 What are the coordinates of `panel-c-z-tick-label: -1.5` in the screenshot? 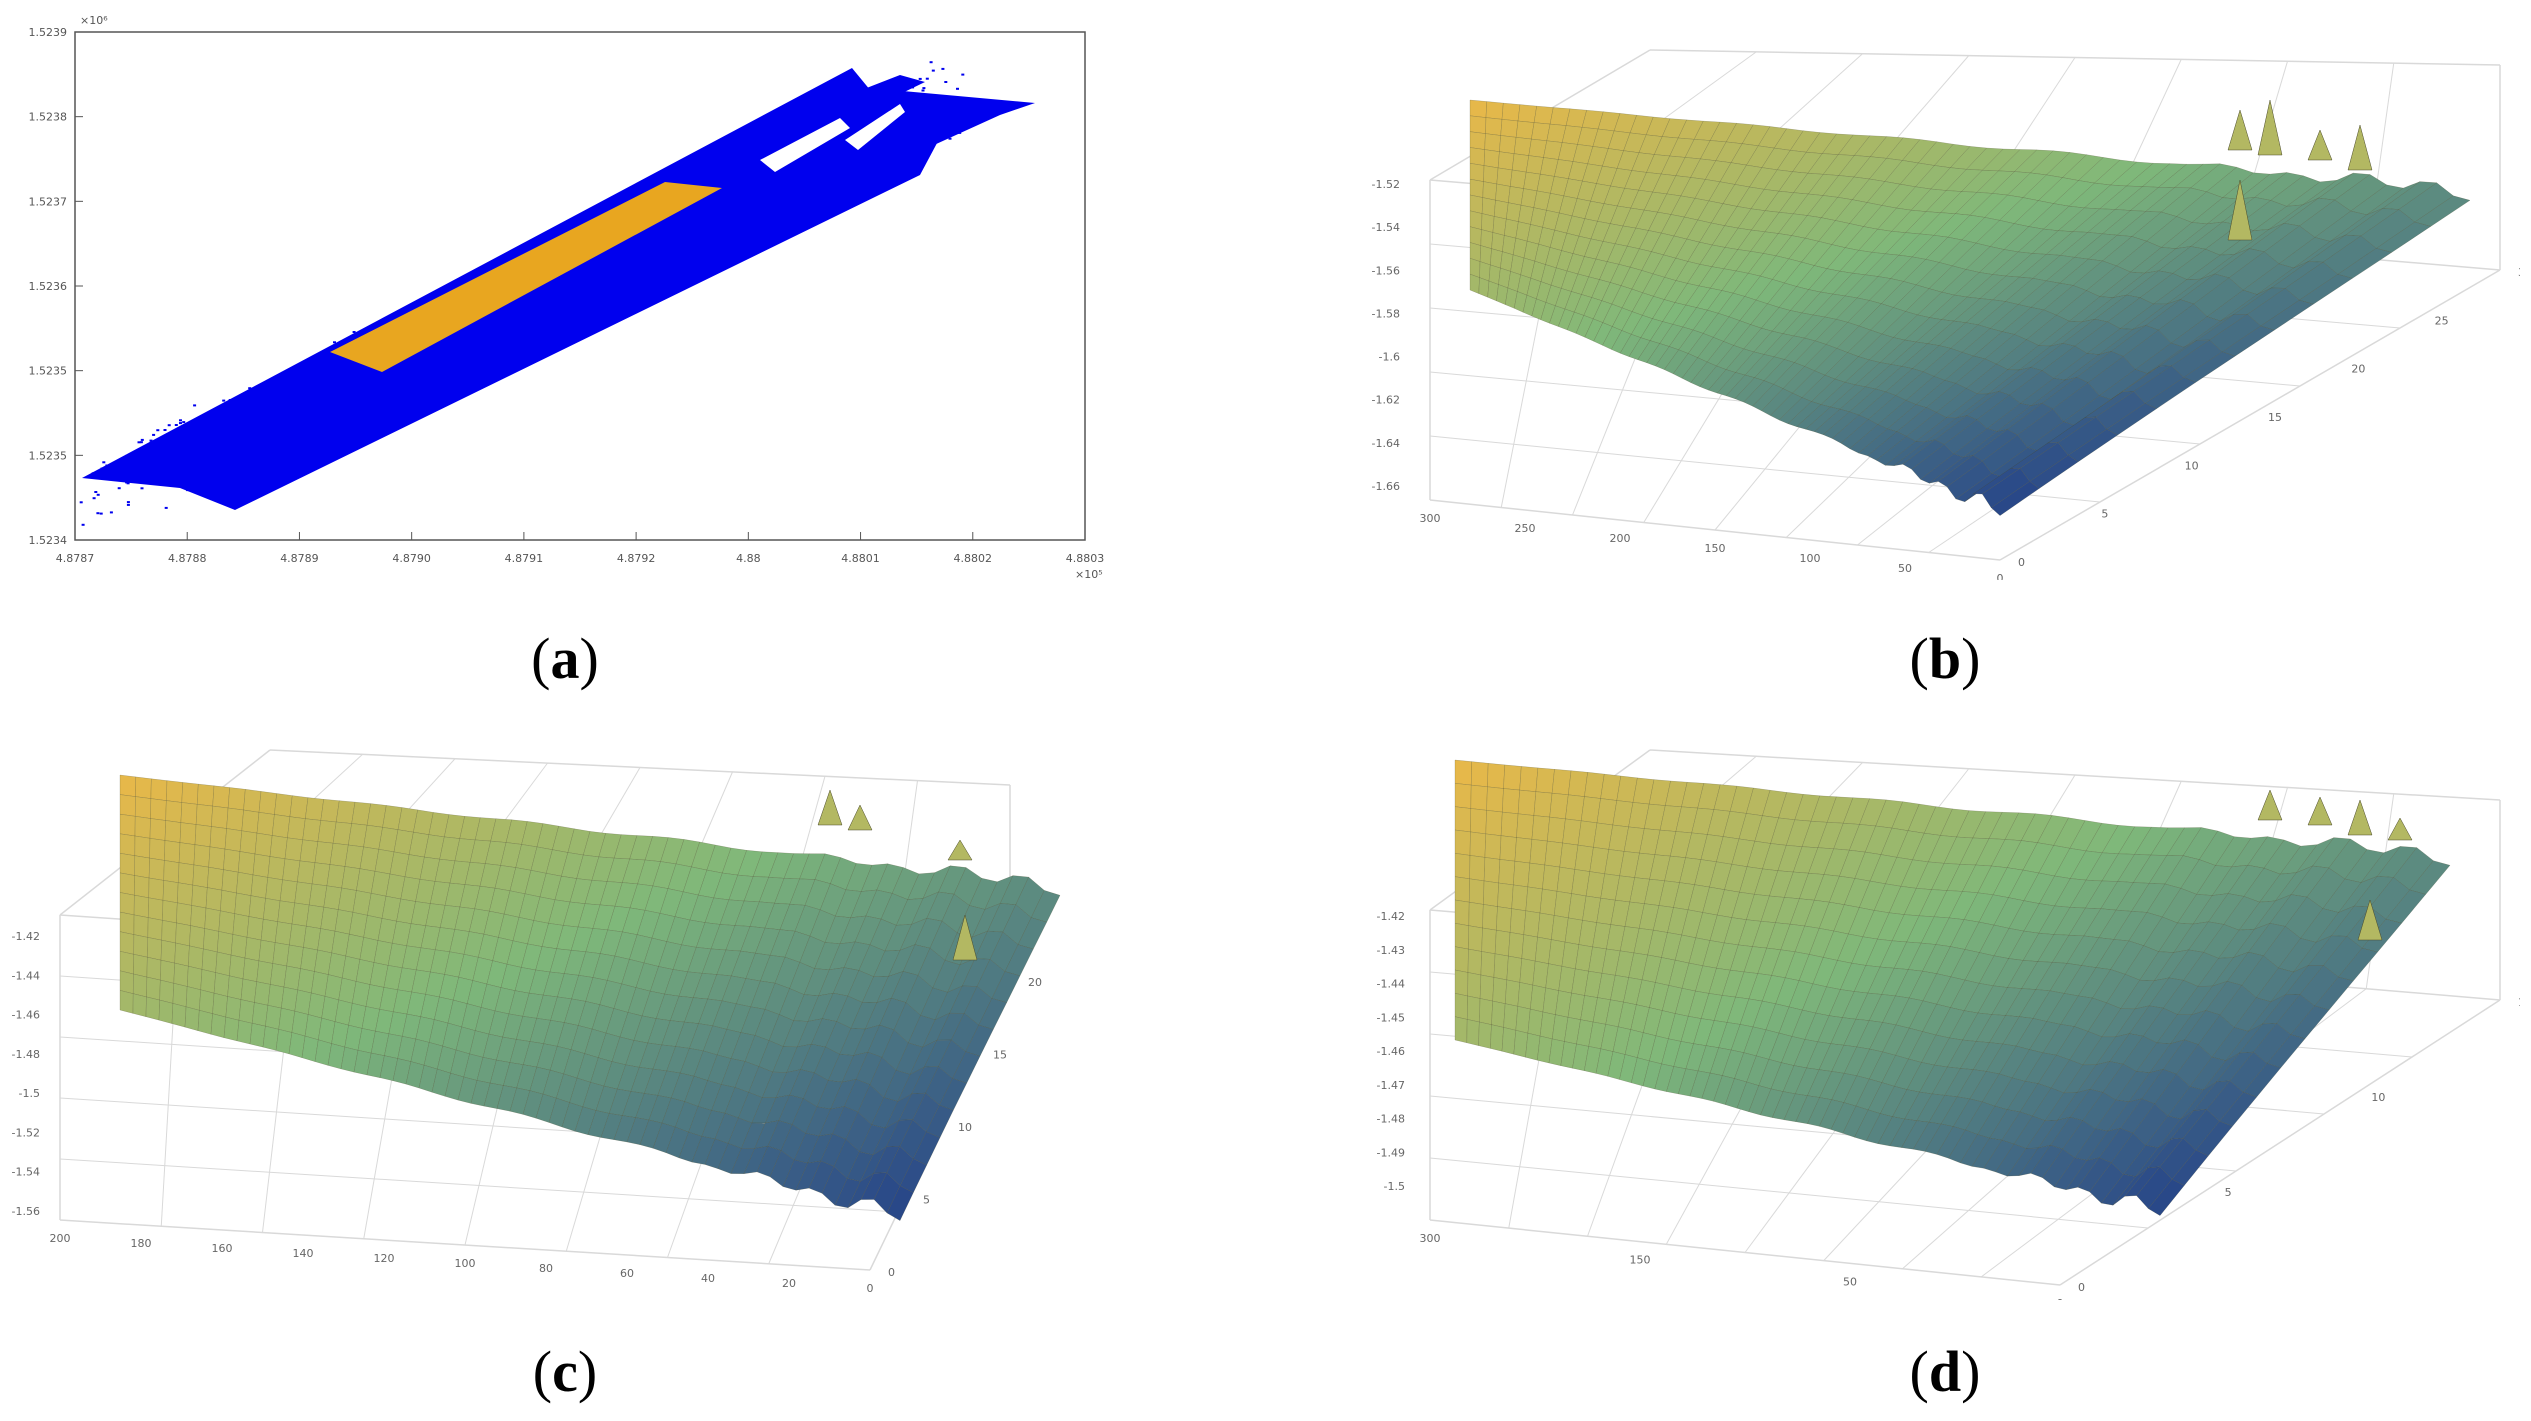 It's located at (29, 1093).